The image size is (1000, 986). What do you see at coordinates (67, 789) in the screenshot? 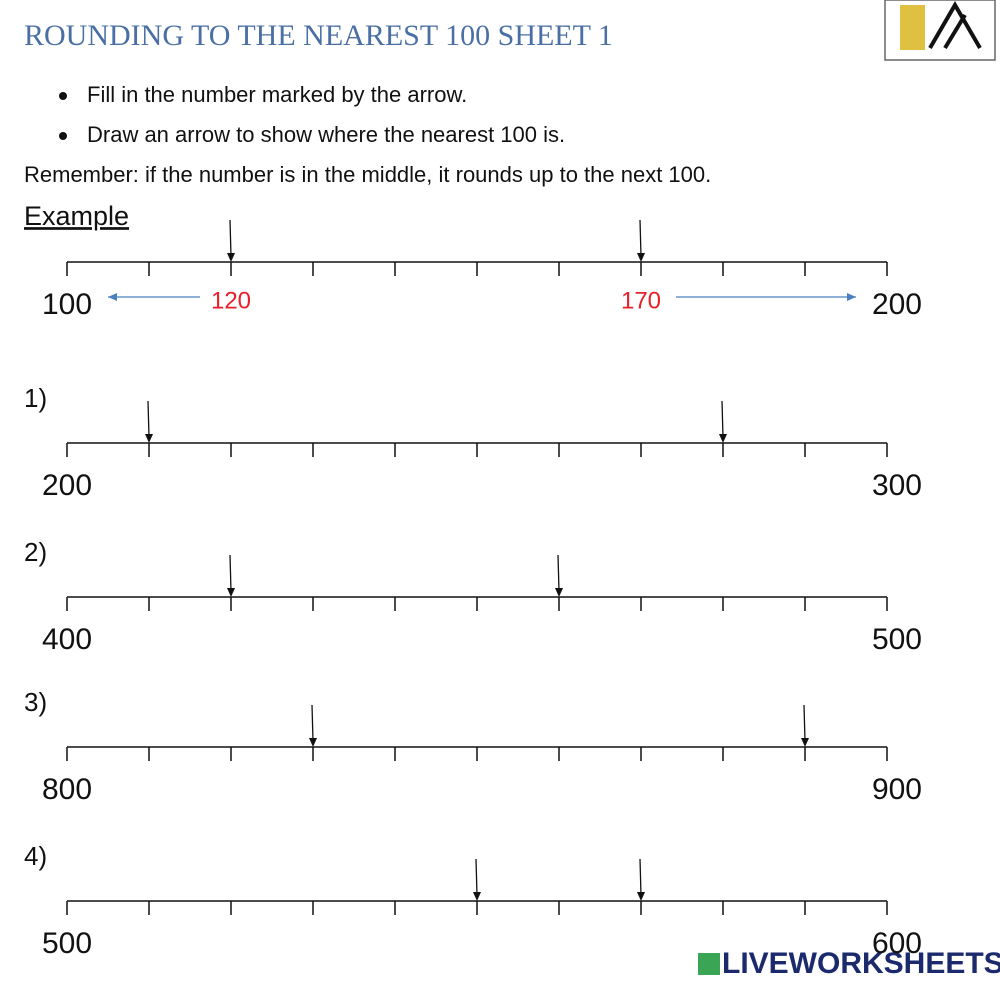
I see `start-label: 800` at bounding box center [67, 789].